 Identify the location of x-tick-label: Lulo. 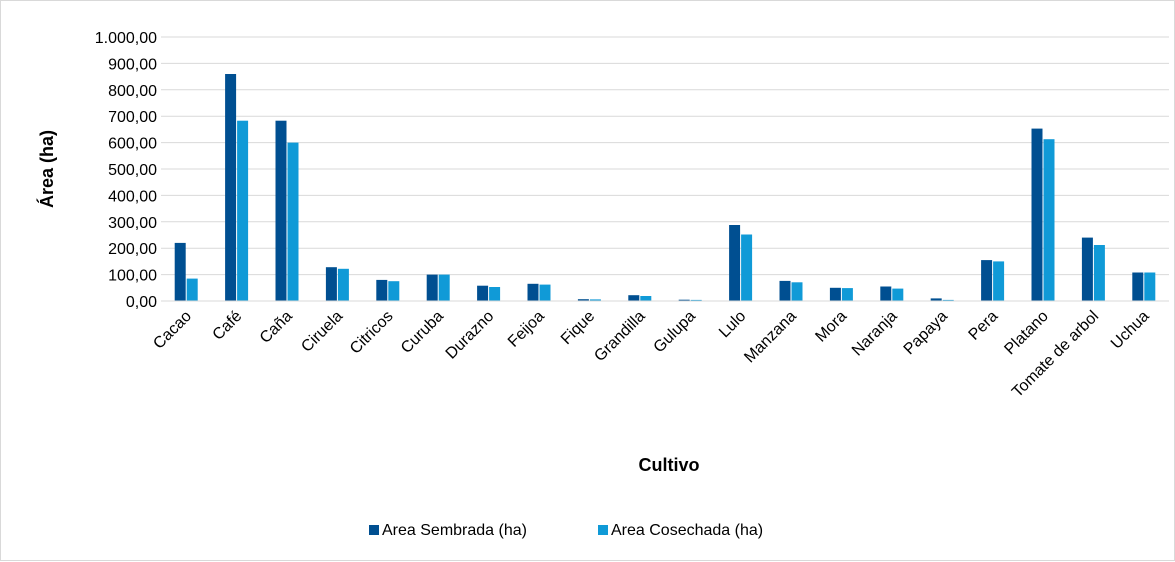
(732, 324).